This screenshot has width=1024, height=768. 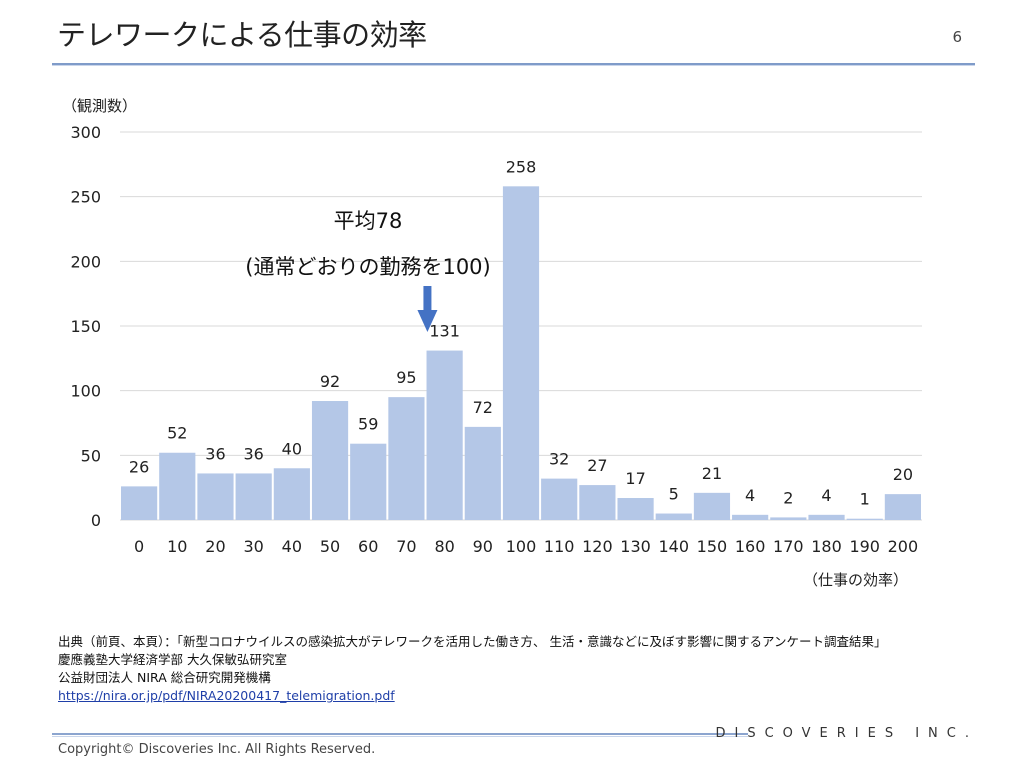 I want to click on x-tick-label: 40, so click(x=292, y=546).